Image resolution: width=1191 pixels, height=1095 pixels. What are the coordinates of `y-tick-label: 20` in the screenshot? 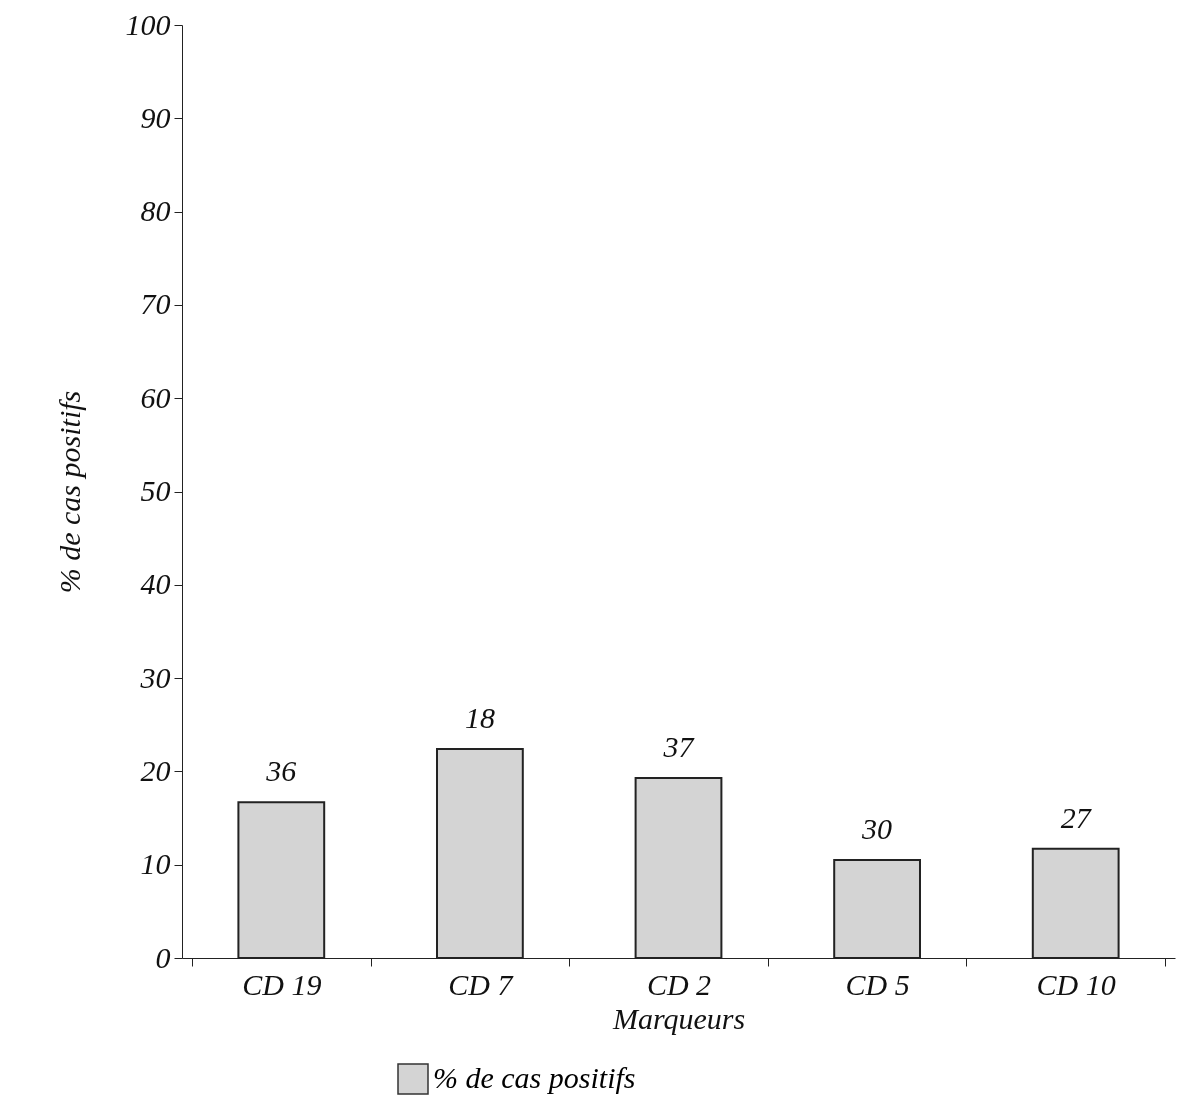 It's located at (155, 770).